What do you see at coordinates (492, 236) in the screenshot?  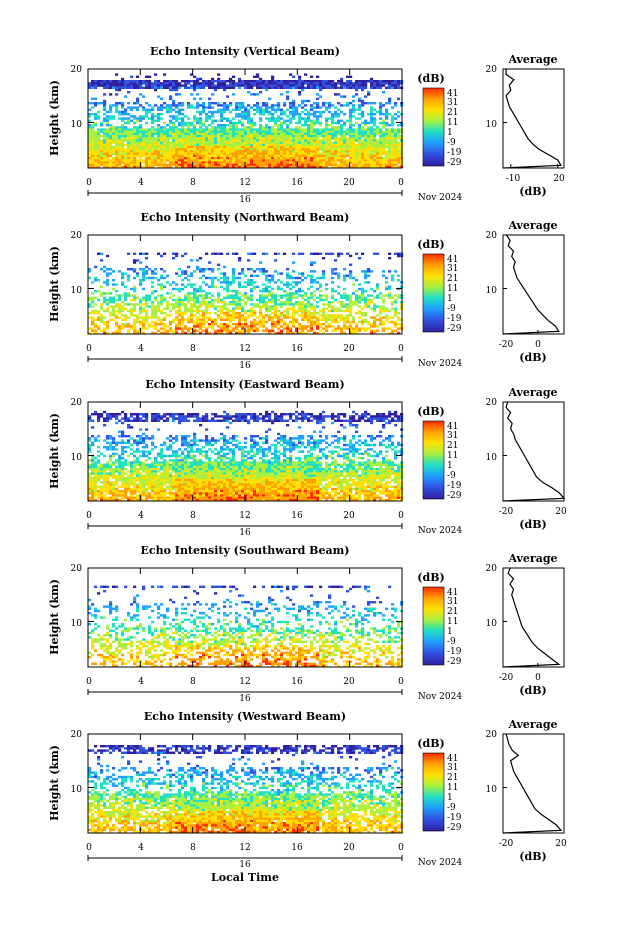 I see `profile-y-tick: 20` at bounding box center [492, 236].